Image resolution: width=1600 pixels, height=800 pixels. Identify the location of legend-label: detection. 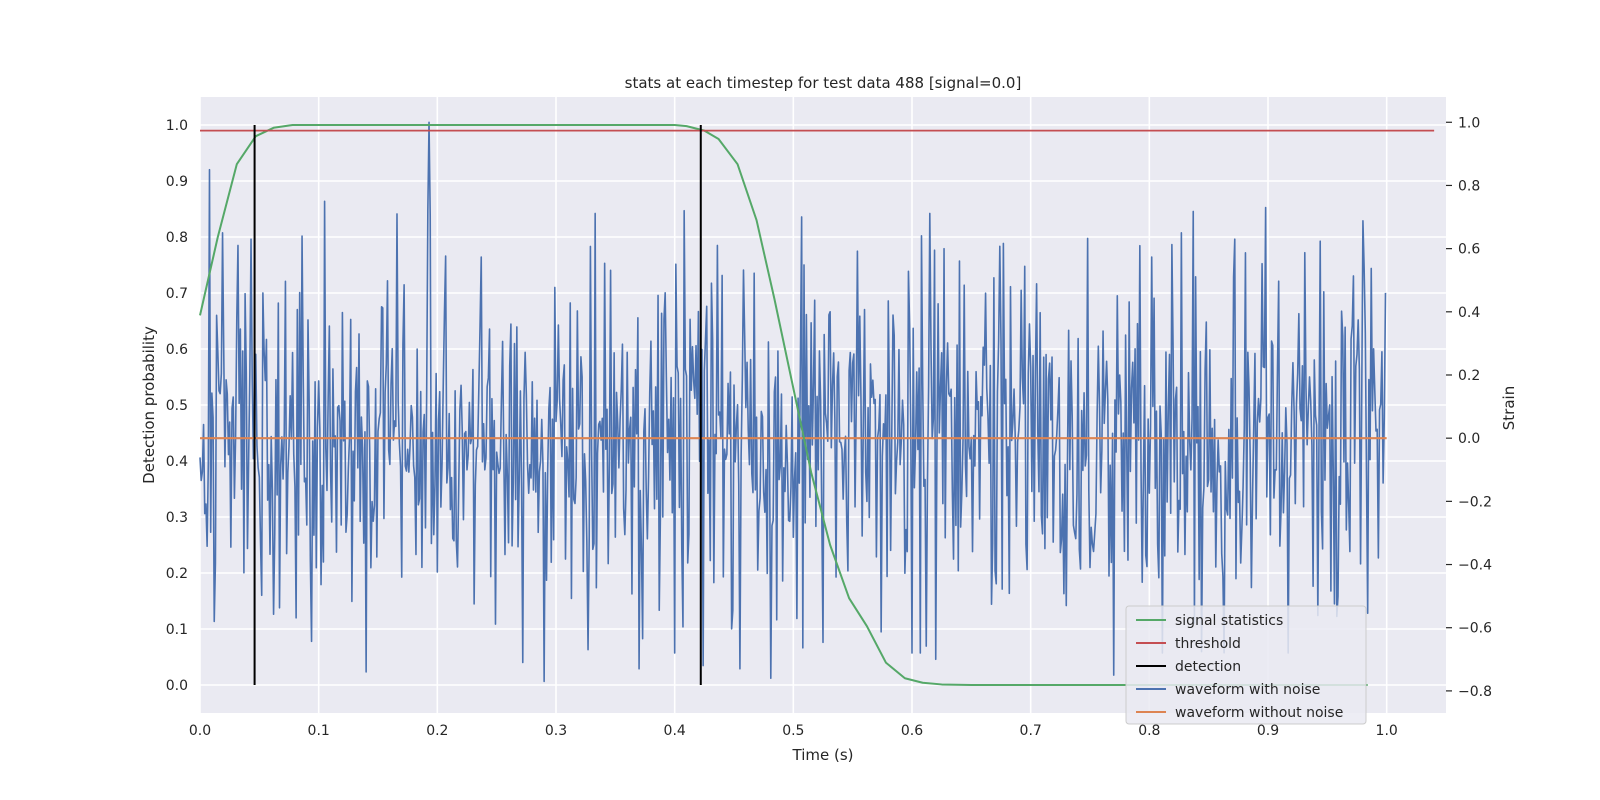
(1208, 667).